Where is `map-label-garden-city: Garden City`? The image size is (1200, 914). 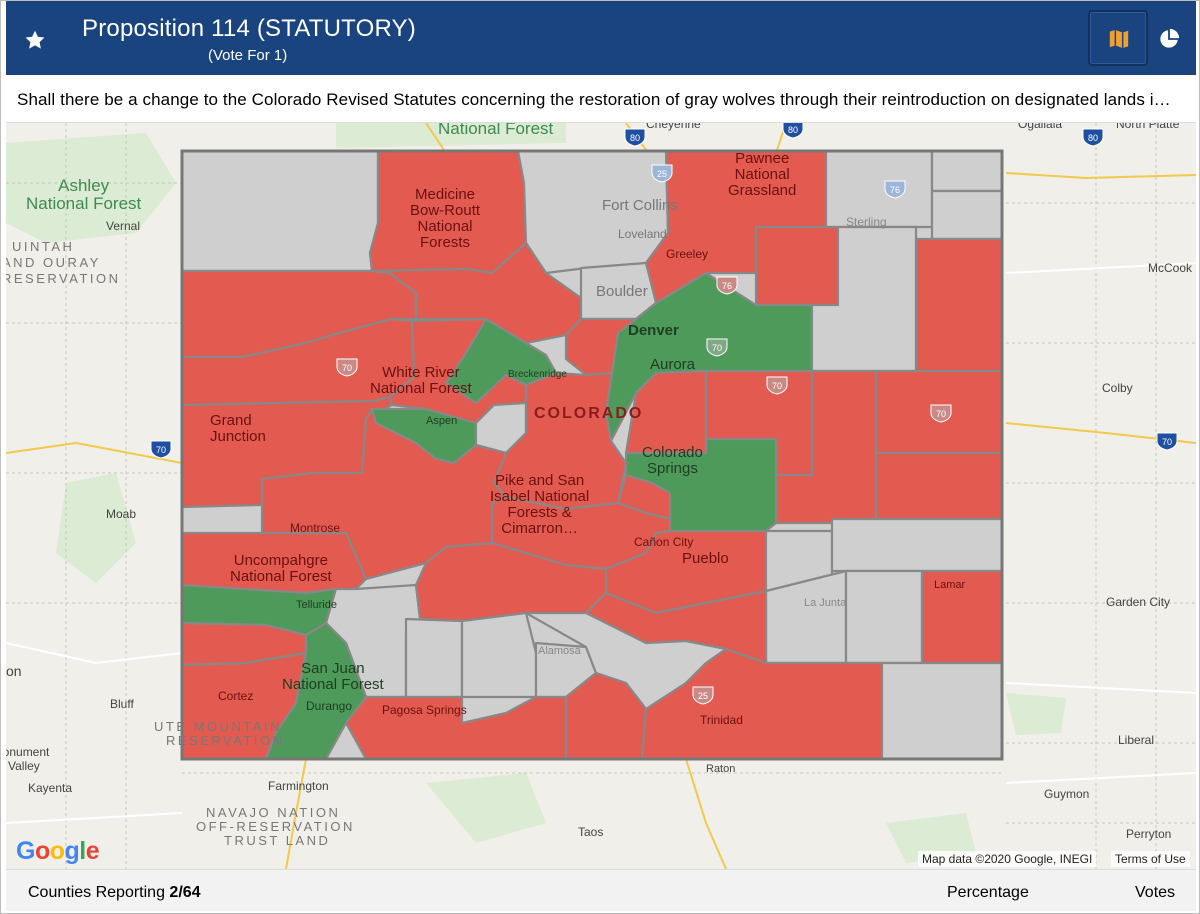
map-label-garden-city: Garden City is located at coordinates (1138, 602).